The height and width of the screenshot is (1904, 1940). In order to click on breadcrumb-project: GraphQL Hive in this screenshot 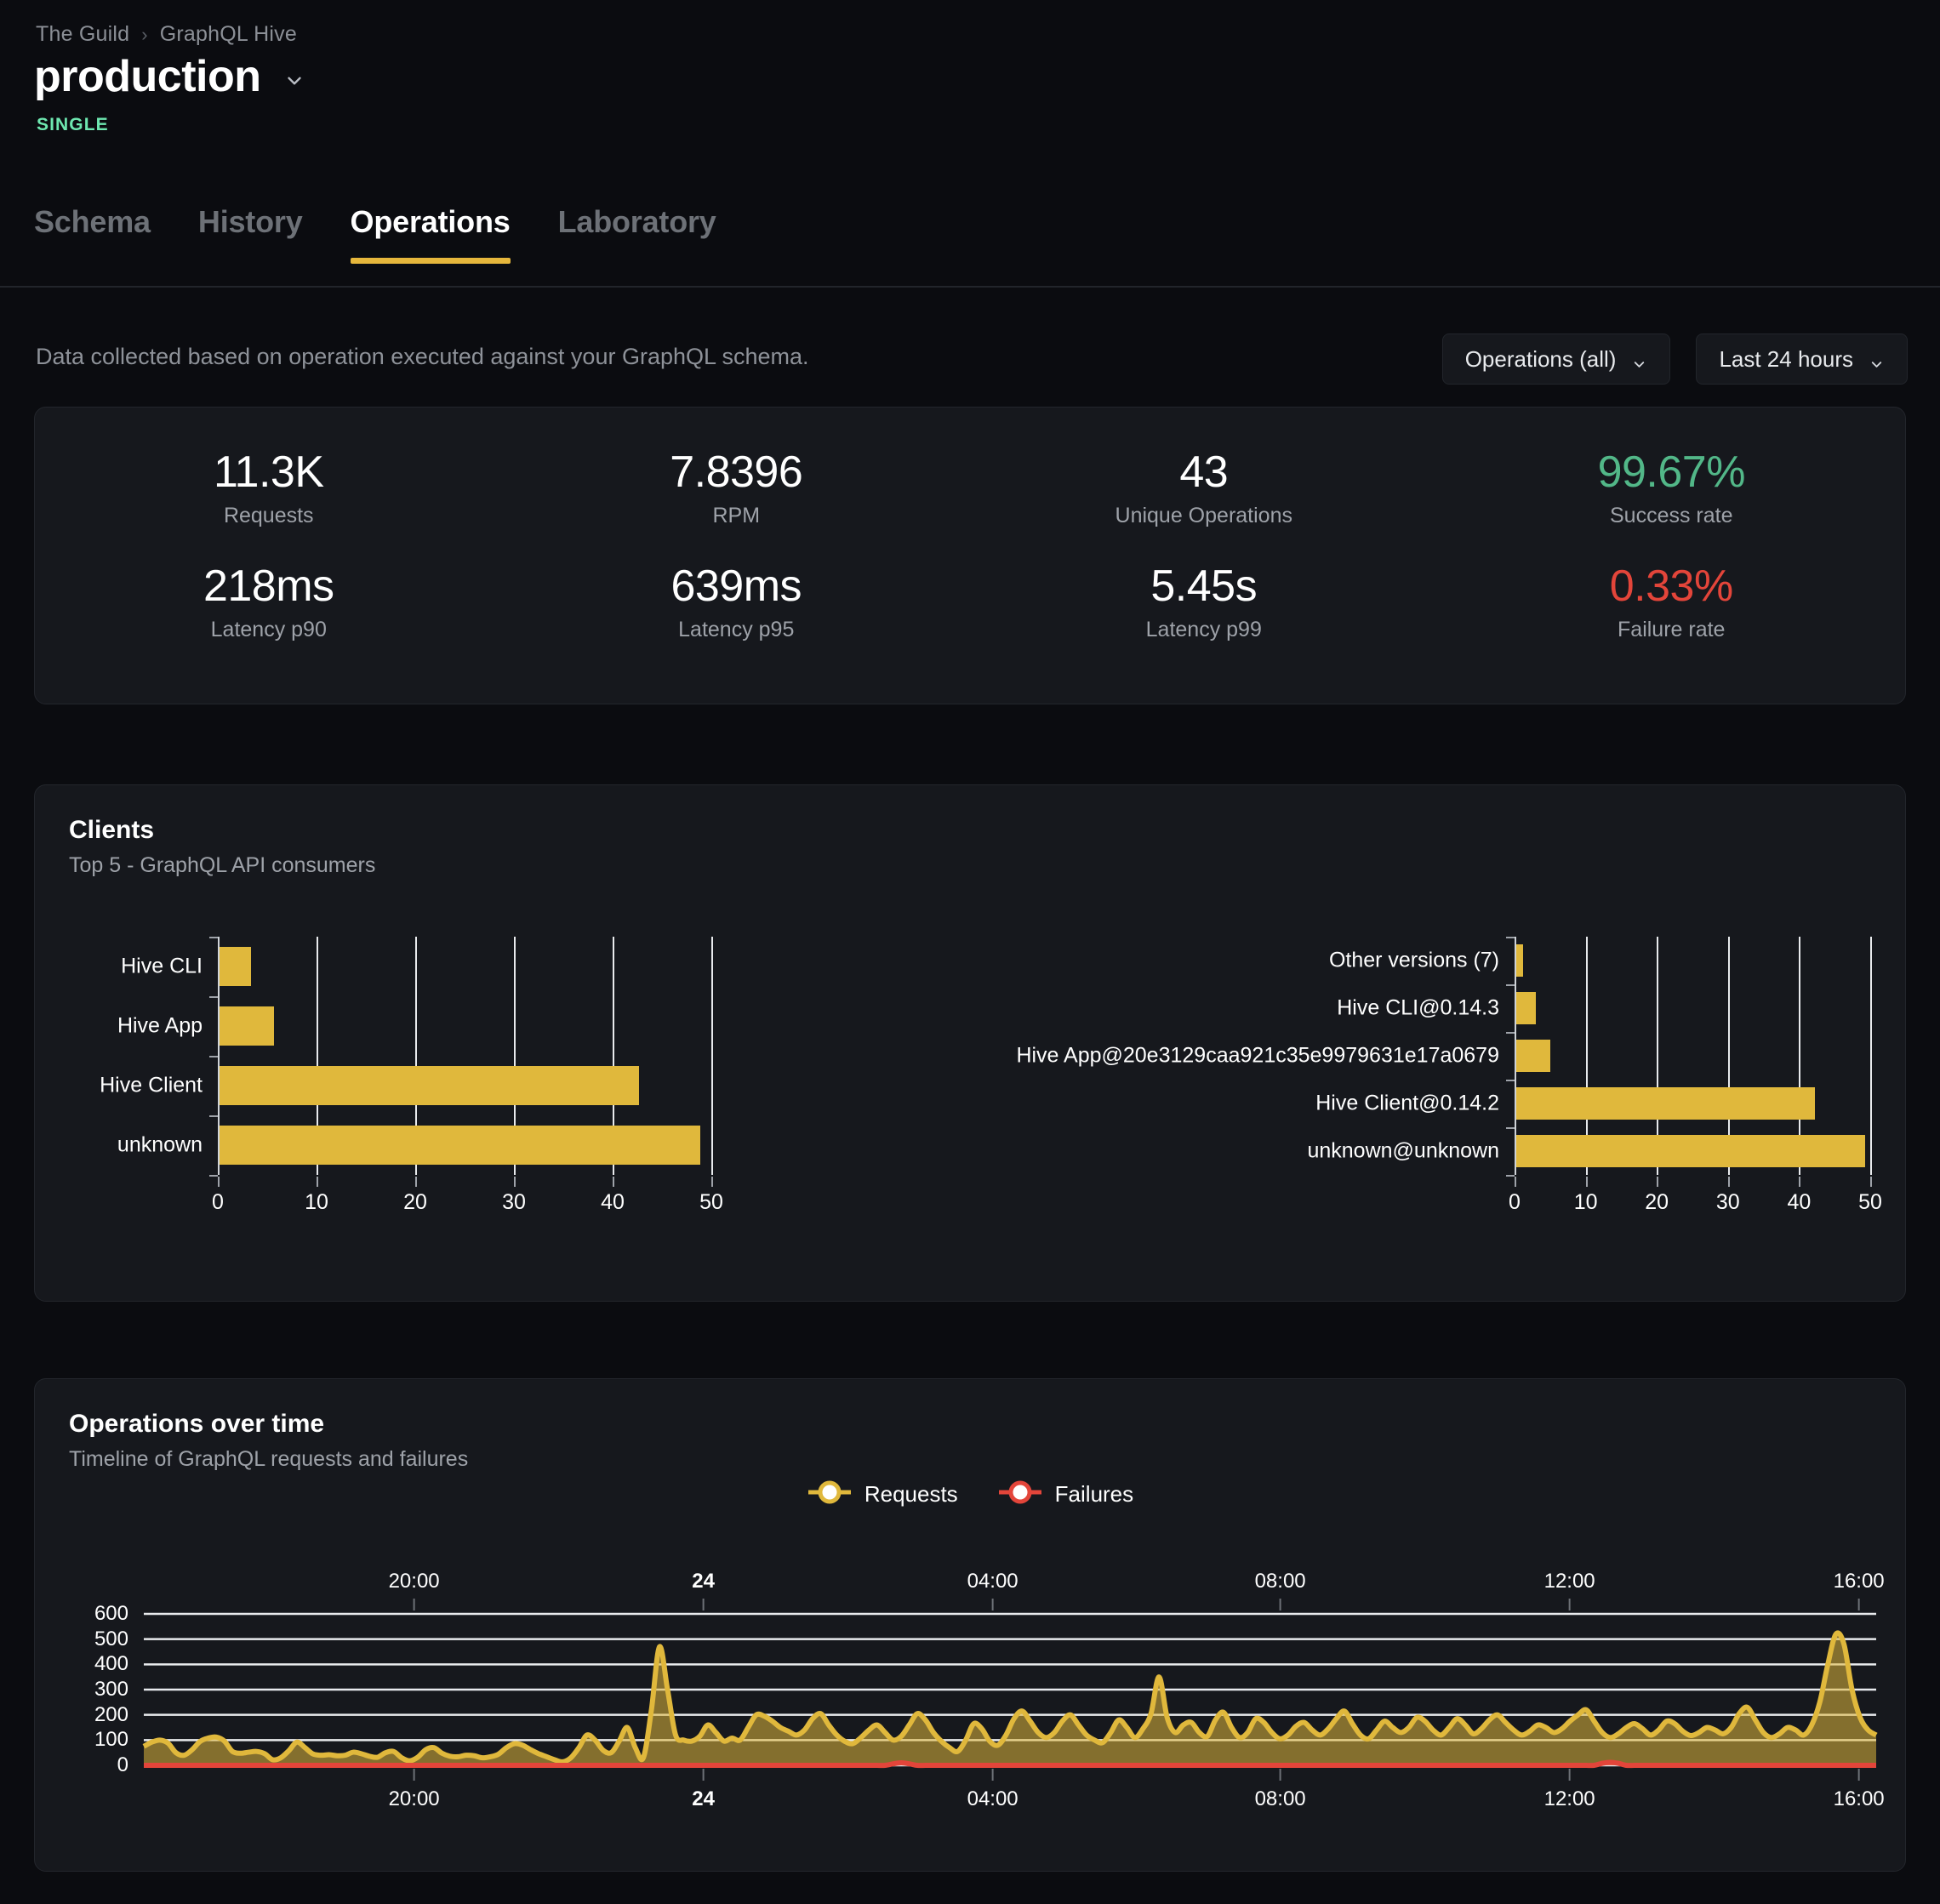, I will do `click(228, 34)`.